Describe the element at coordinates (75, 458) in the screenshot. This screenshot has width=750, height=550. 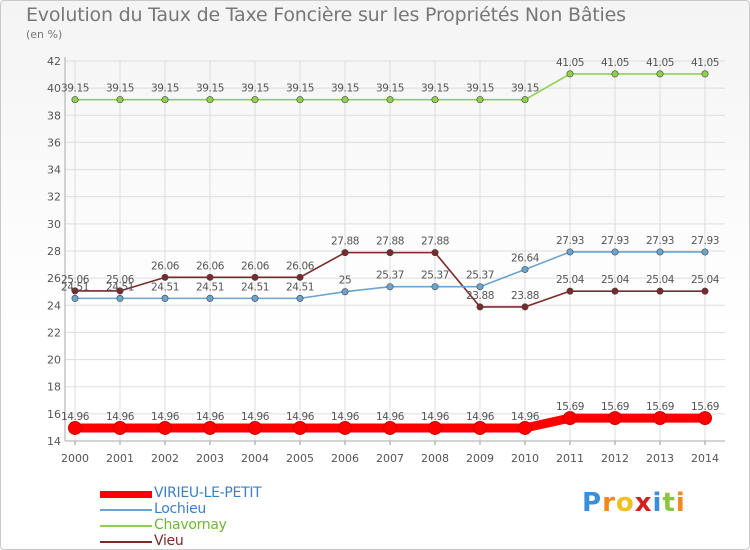
I see `x-tick-label: 2000` at that location.